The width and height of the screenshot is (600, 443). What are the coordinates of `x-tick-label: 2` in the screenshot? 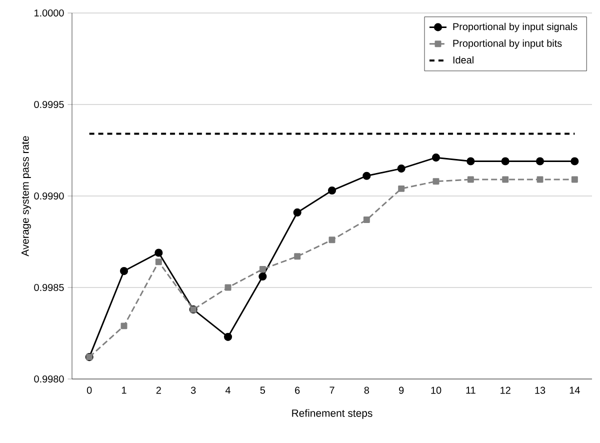 It's located at (158, 390).